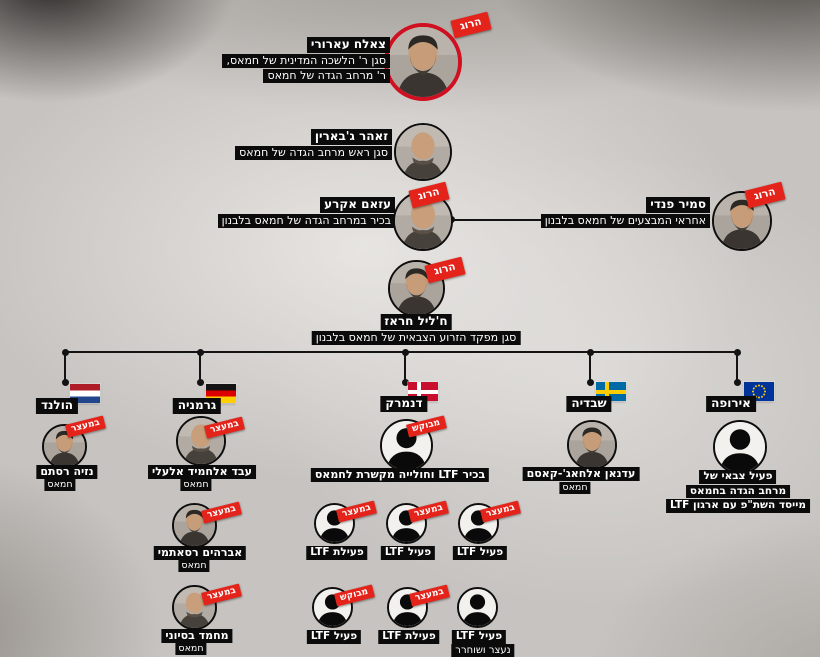 Image resolution: width=820 pixels, height=657 pixels. Describe the element at coordinates (678, 205) in the screenshot. I see `person-name: סמיר פנדי` at that location.